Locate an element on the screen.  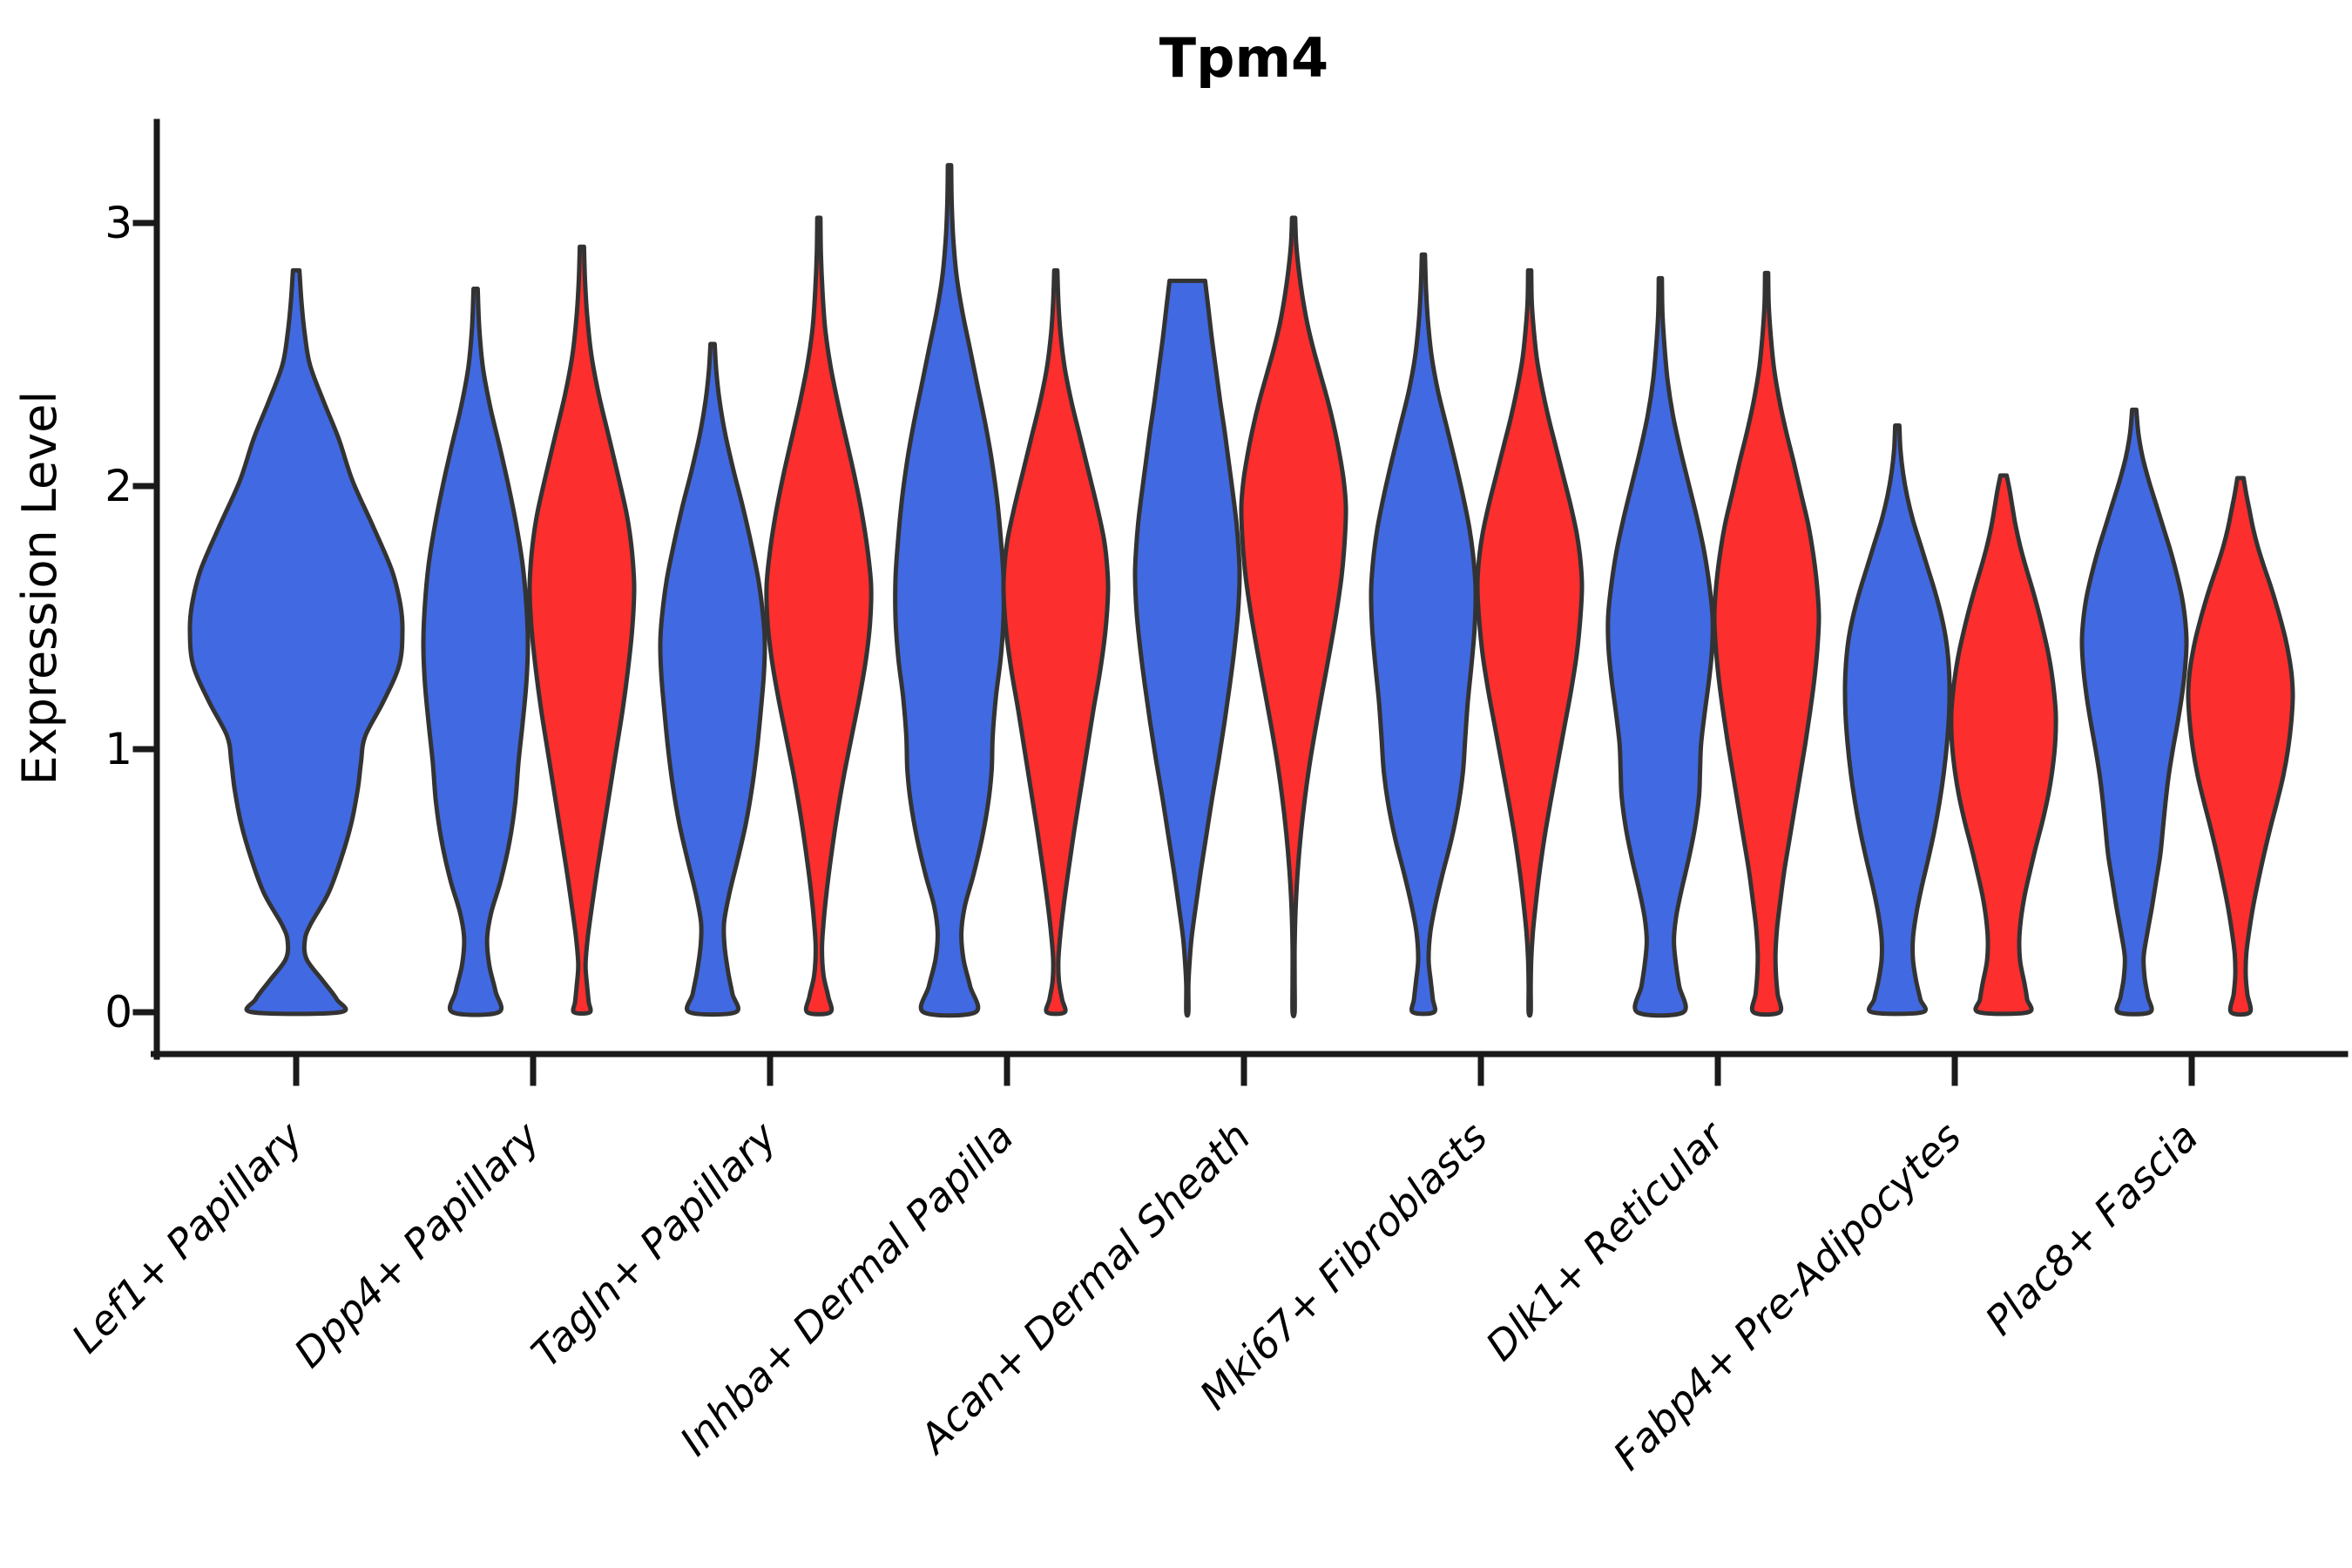
violin-tagln-papillary-red is located at coordinates (819, 616).